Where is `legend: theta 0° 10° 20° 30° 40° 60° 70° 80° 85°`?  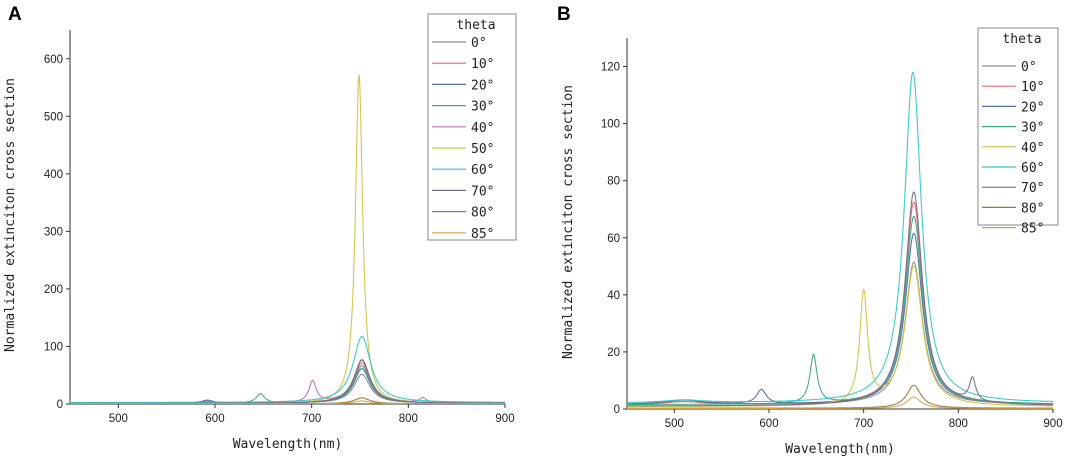 legend: theta 0° 10° 20° 30° 40° 60° 70° 80° 85° is located at coordinates (1018, 132).